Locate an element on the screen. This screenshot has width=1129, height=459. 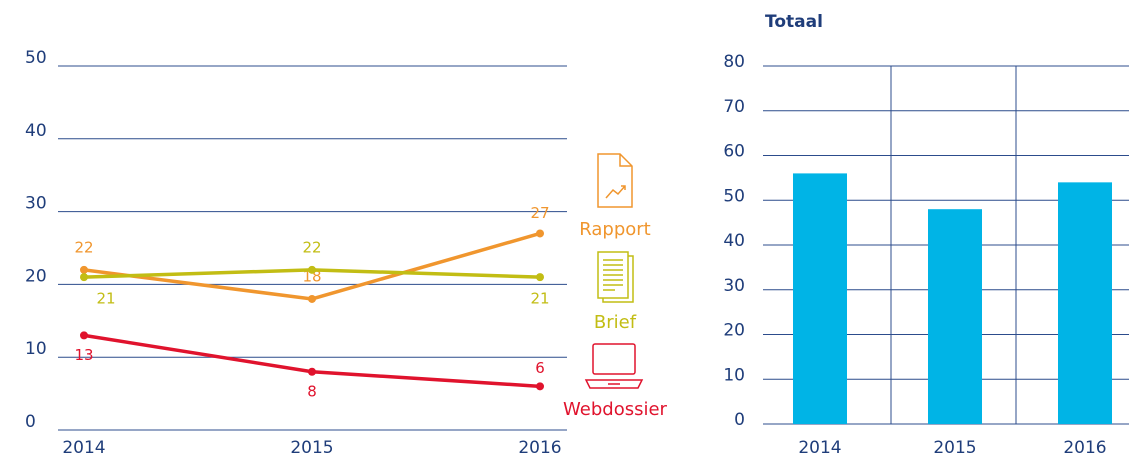
data-label: 8 is located at coordinates (312, 391).